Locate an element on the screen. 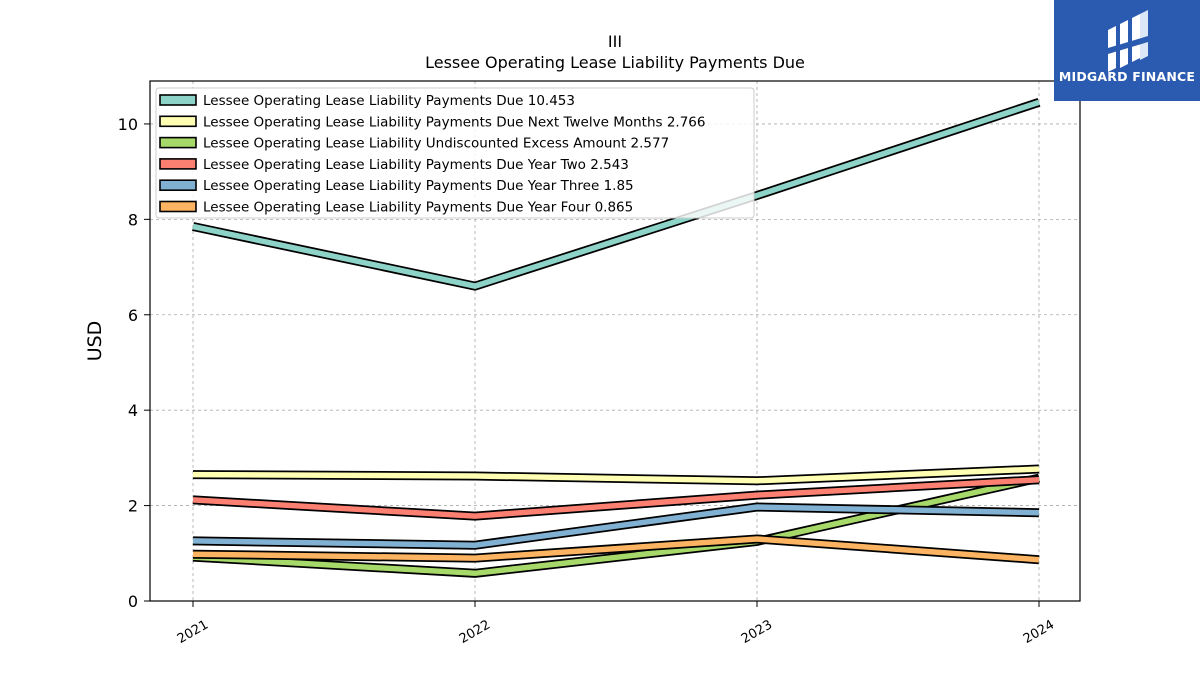  x-tick-label: 2023 is located at coordinates (757, 632).